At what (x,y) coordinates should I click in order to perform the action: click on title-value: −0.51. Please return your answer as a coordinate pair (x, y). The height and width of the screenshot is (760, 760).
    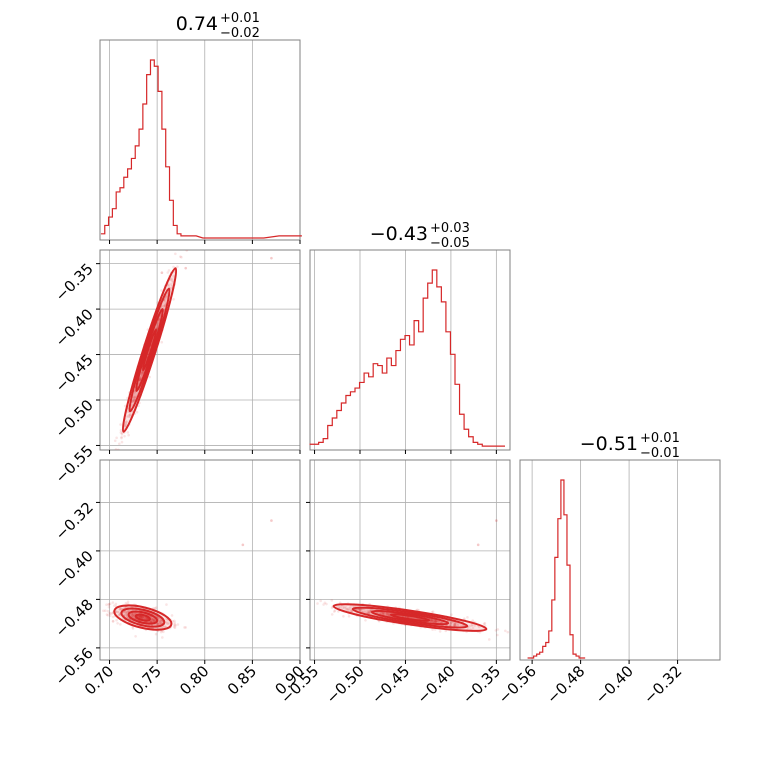
    Looking at the image, I should click on (609, 444).